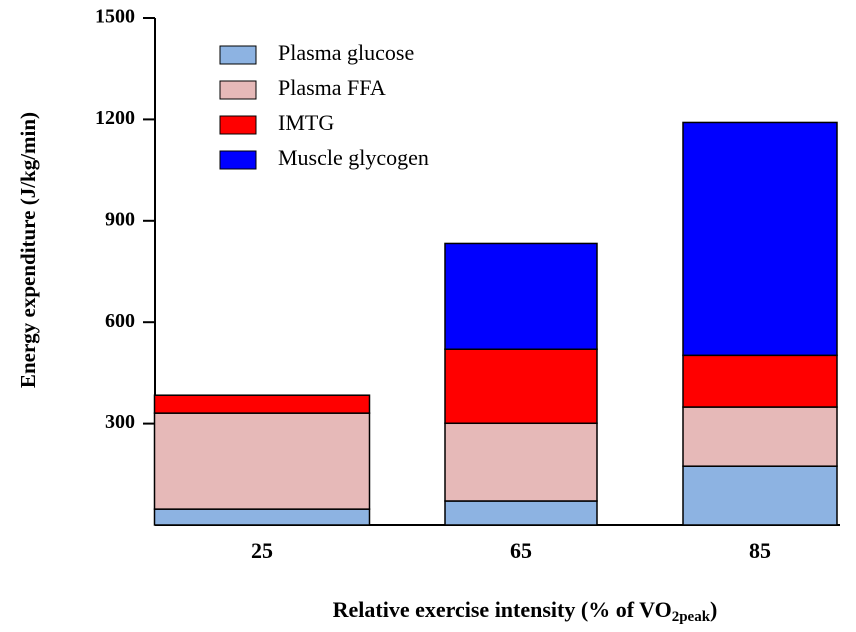 The image size is (856, 632). I want to click on x-axis-label-main: Relative exercise intensity (% of VO, so click(502, 609).